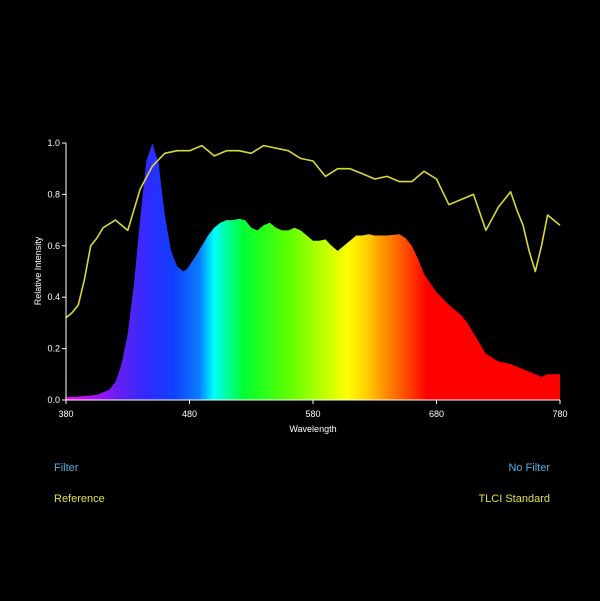 This screenshot has width=600, height=601. What do you see at coordinates (559, 414) in the screenshot?
I see `x-tick-label: 780` at bounding box center [559, 414].